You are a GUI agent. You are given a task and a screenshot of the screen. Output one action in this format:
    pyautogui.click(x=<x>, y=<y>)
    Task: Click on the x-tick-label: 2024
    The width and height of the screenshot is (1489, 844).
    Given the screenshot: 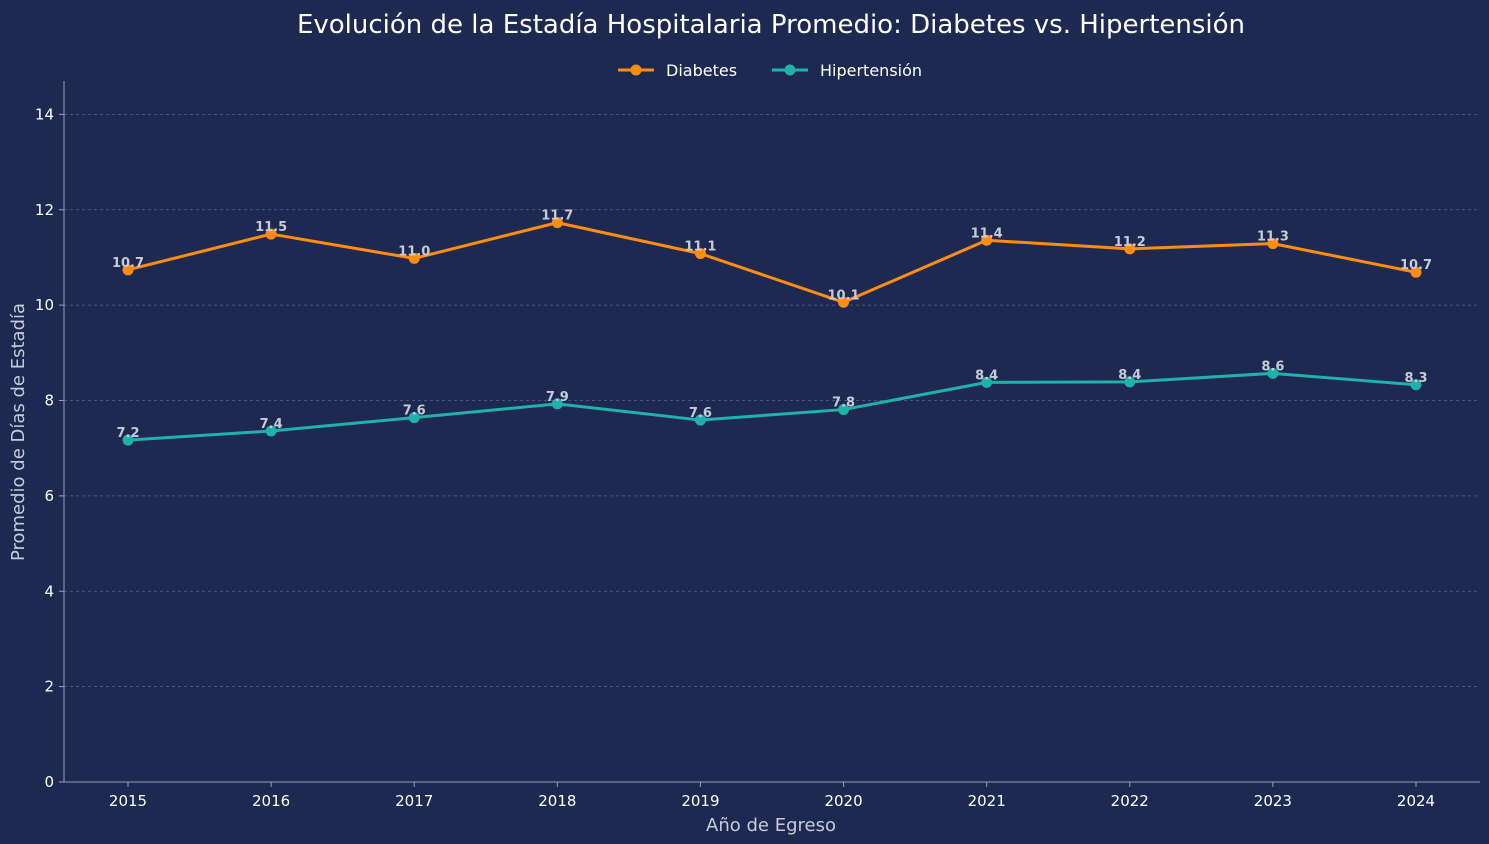 What is the action you would take?
    pyautogui.click(x=1416, y=801)
    